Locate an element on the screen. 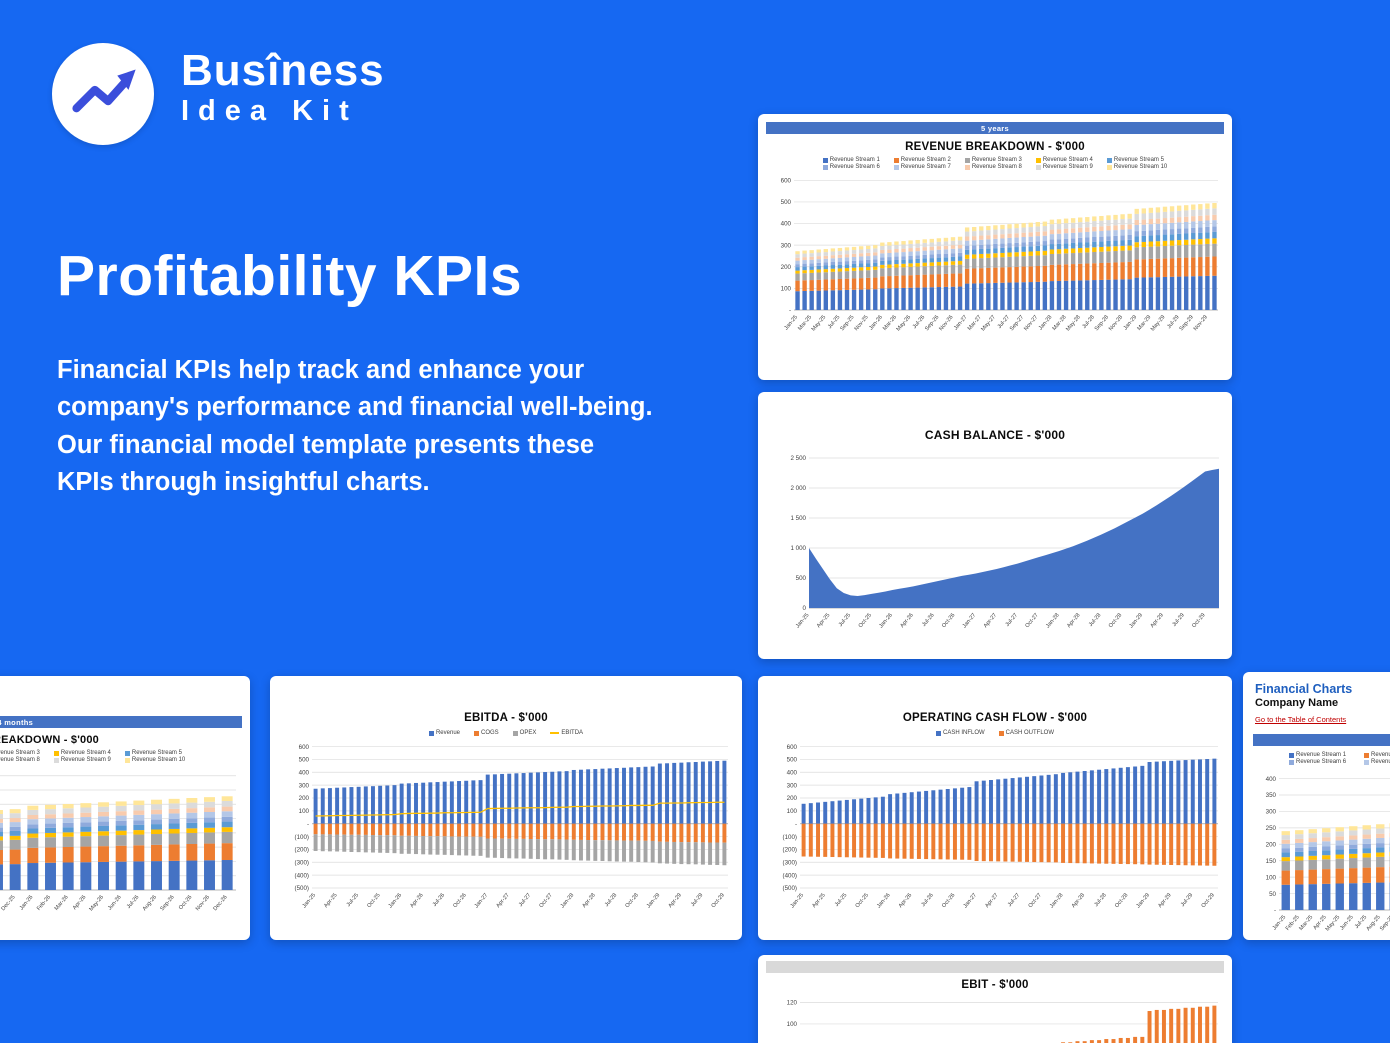 The height and width of the screenshot is (1043, 1390). chart-legend: Revenue COGS OPEX EBITDA is located at coordinates (506, 733).